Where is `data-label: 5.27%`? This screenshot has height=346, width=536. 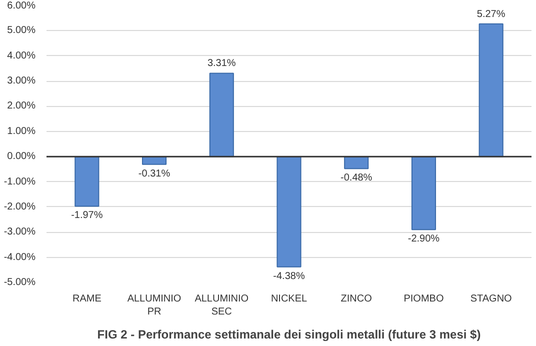
data-label: 5.27% is located at coordinates (491, 14).